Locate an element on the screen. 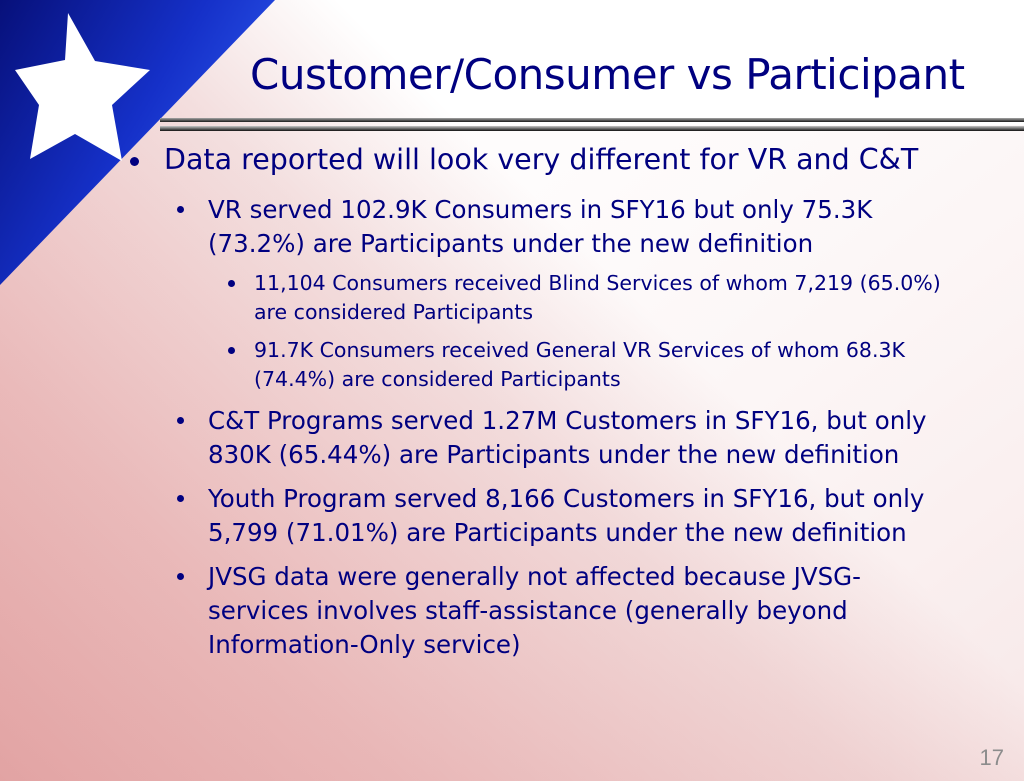 The width and height of the screenshot is (1024, 781). divider-line-bottom is located at coordinates (592, 128).